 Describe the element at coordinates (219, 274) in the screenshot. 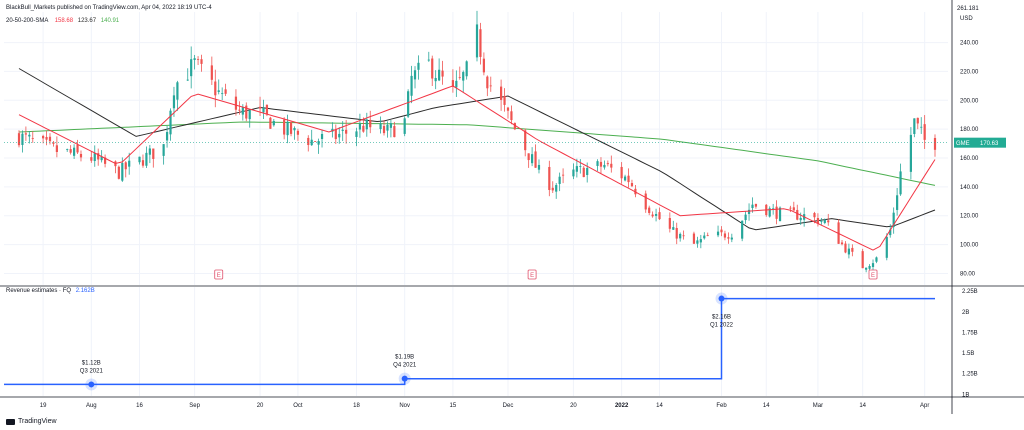

I see `earnings-marker` at that location.